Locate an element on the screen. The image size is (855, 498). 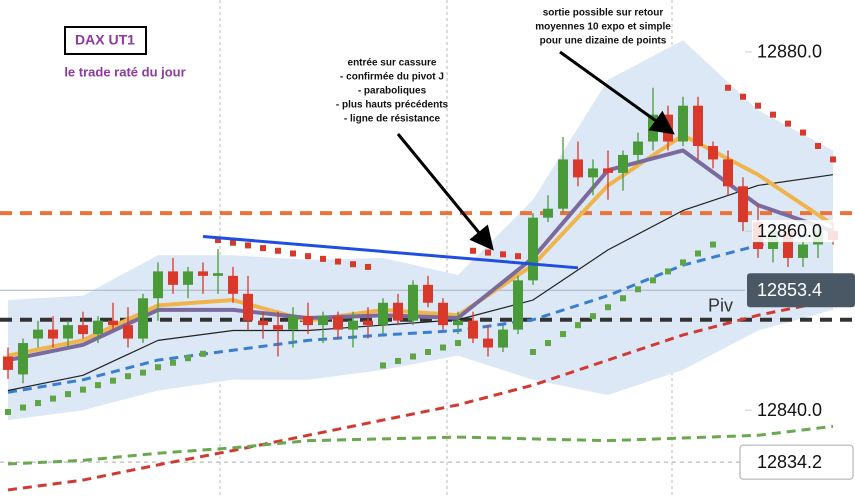
trendline is located at coordinates (390, 252).